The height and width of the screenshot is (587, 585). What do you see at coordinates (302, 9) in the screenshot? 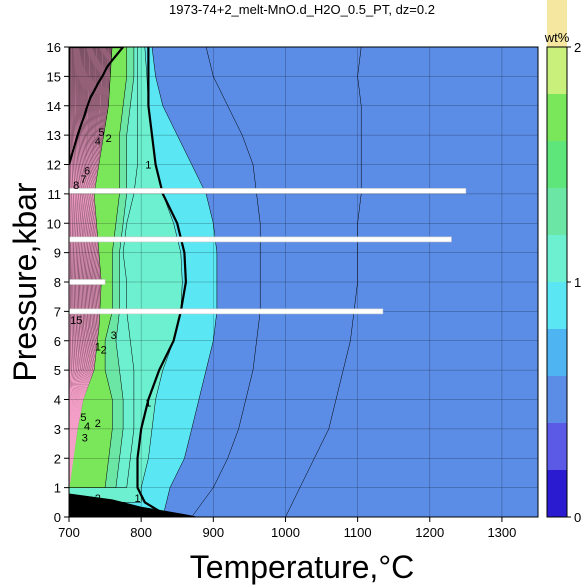
I see `chart-title: 1973-74+2_melt-MnO.d_H2O_0.5_PT, dz=0.2` at bounding box center [302, 9].